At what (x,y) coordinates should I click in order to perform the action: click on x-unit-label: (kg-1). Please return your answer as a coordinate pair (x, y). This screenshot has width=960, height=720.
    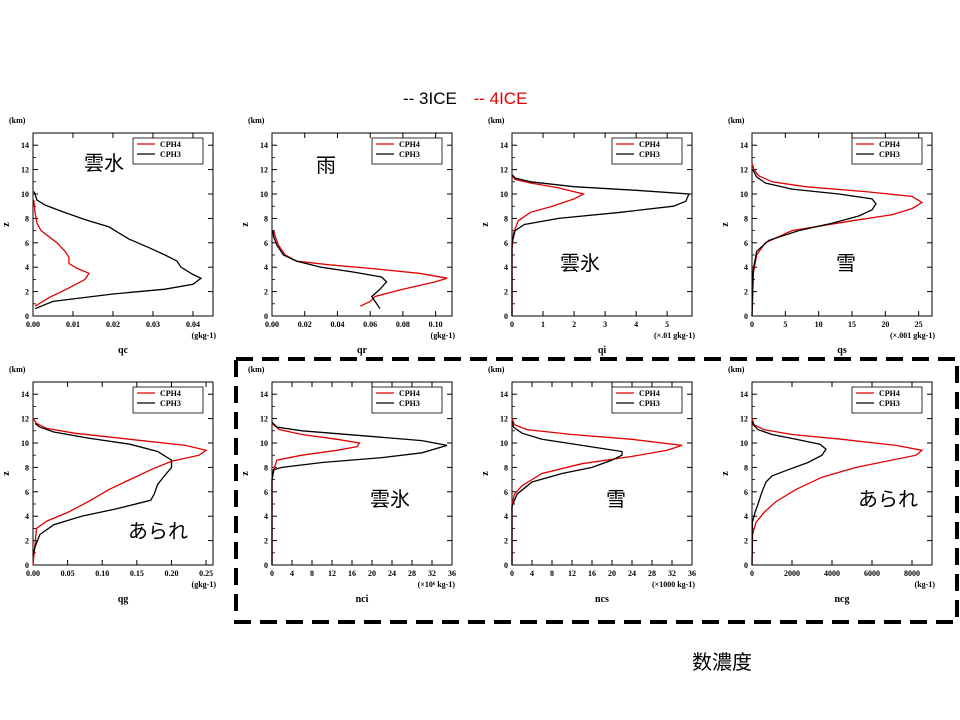
    Looking at the image, I should click on (925, 584).